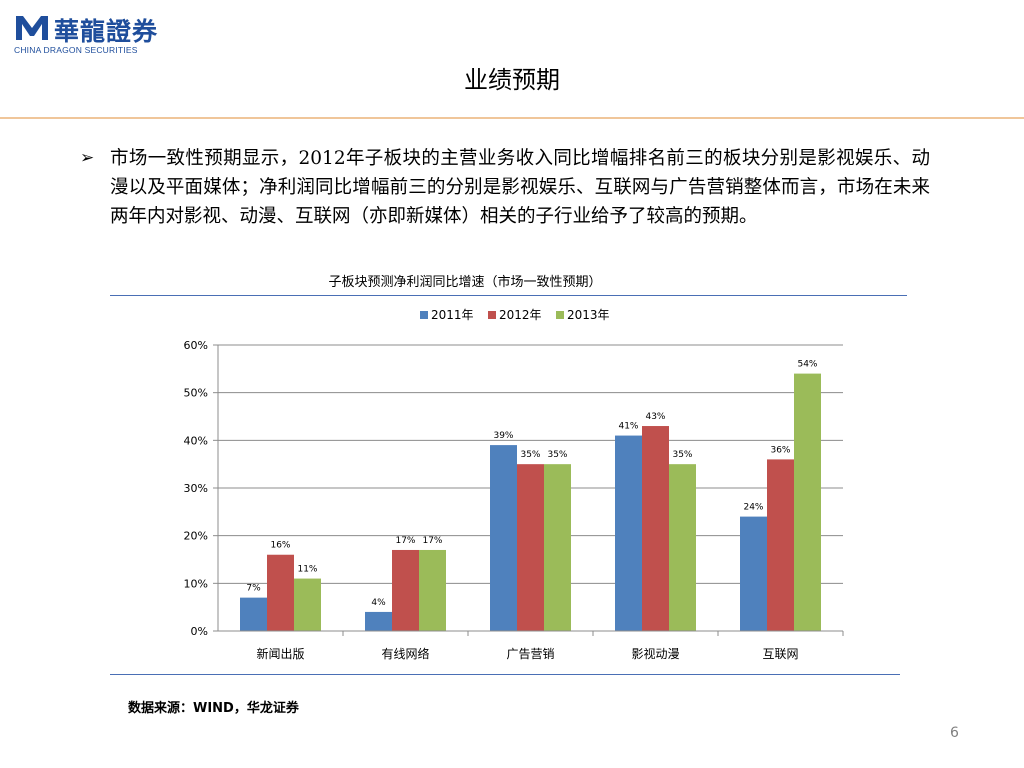 The height and width of the screenshot is (768, 1024). I want to click on data-label: 41%, so click(628, 427).